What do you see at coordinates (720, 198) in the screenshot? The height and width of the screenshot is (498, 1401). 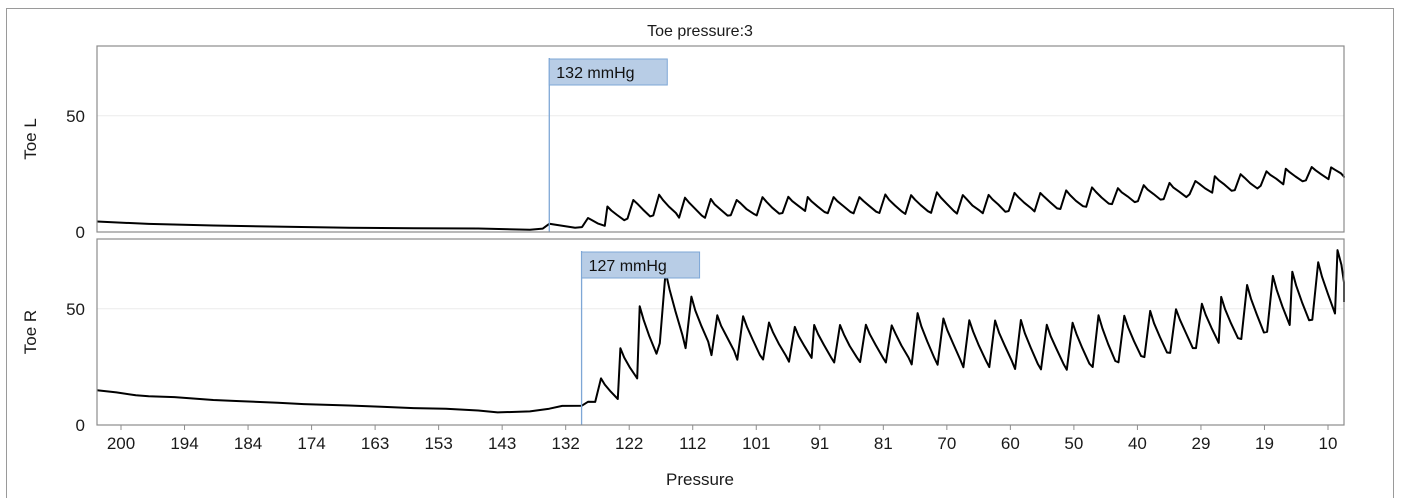 I see `series-line` at bounding box center [720, 198].